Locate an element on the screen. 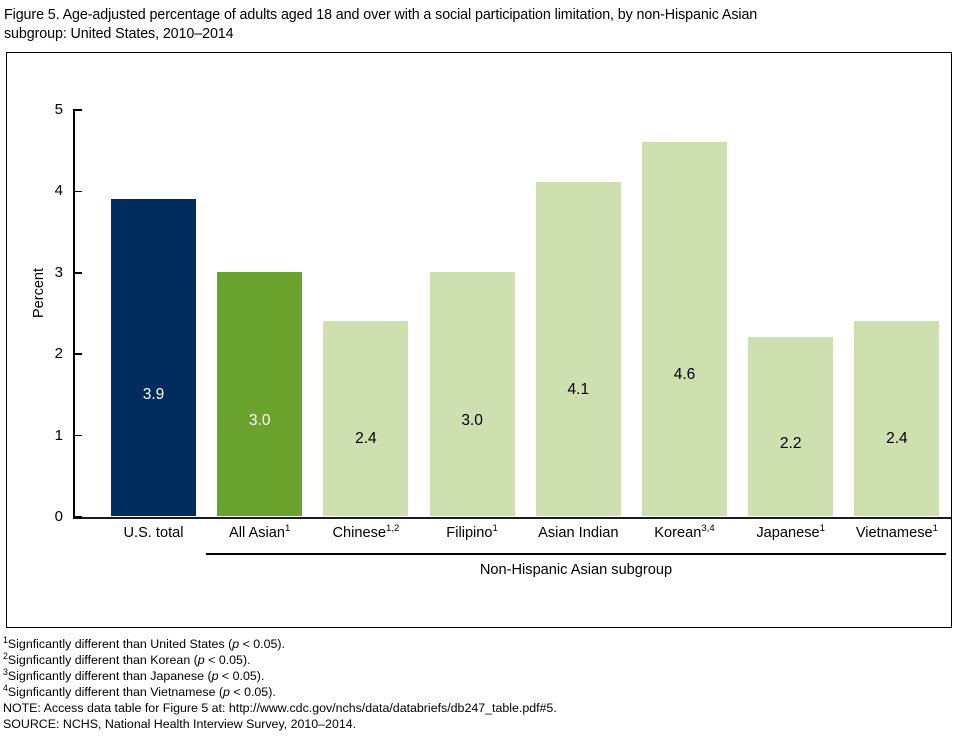 This screenshot has height=740, width=960. footnote-mark: 4 is located at coordinates (5, 688).